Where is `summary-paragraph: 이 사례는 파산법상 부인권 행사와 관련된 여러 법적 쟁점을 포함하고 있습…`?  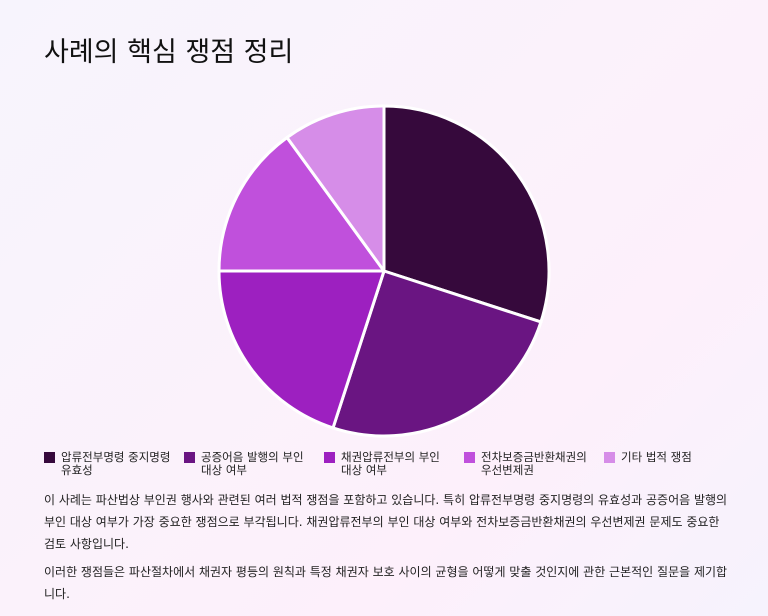
summary-paragraph: 이 사례는 파산법상 부인권 행사와 관련된 여러 법적 쟁점을 포함하고 있습… is located at coordinates (386, 522).